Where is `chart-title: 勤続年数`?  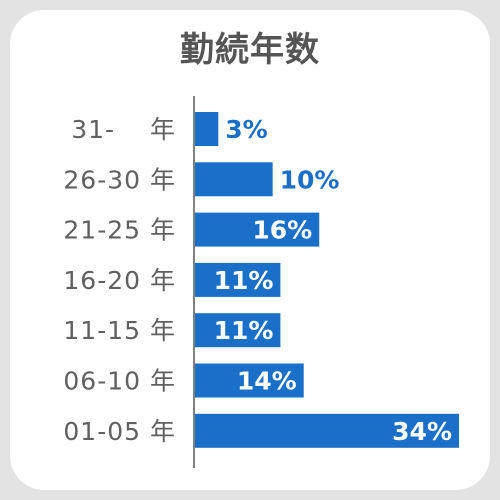 chart-title: 勤続年数 is located at coordinates (250, 50).